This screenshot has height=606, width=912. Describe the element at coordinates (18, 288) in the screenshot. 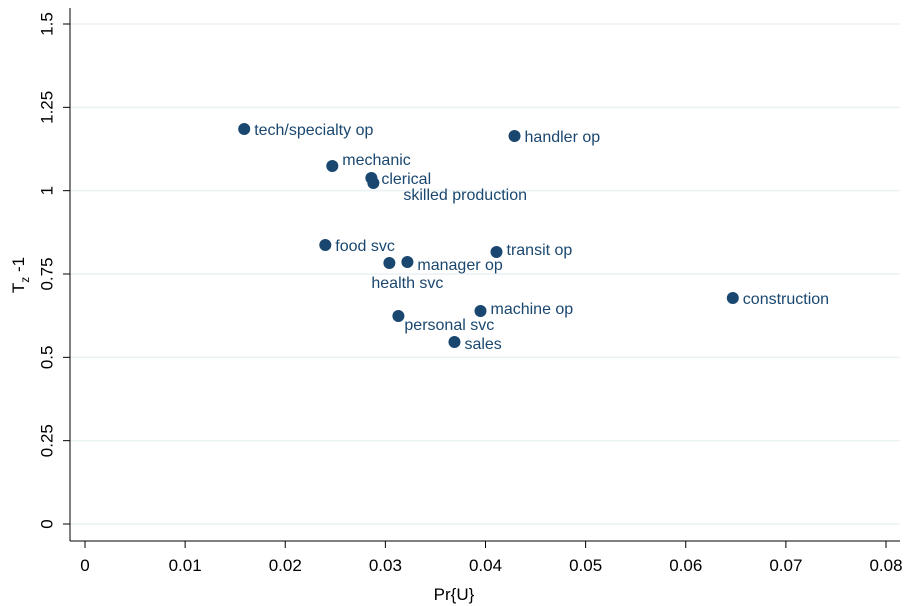

I see `y-axis-label-main: T` at that location.